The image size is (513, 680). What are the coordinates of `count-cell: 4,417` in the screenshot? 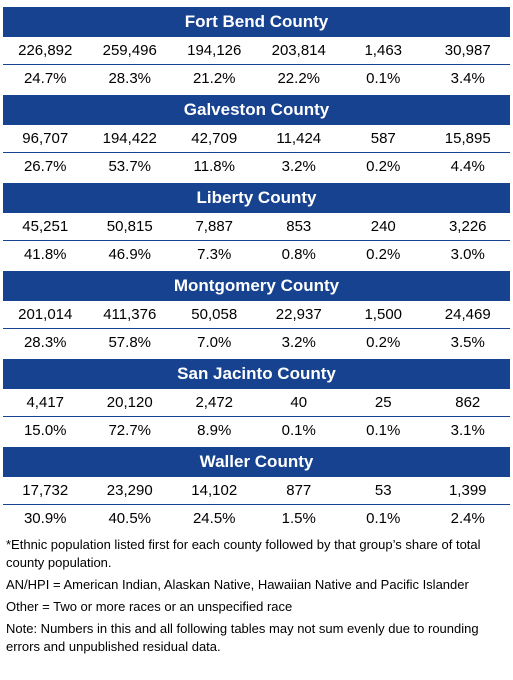 It's located at (45, 402).